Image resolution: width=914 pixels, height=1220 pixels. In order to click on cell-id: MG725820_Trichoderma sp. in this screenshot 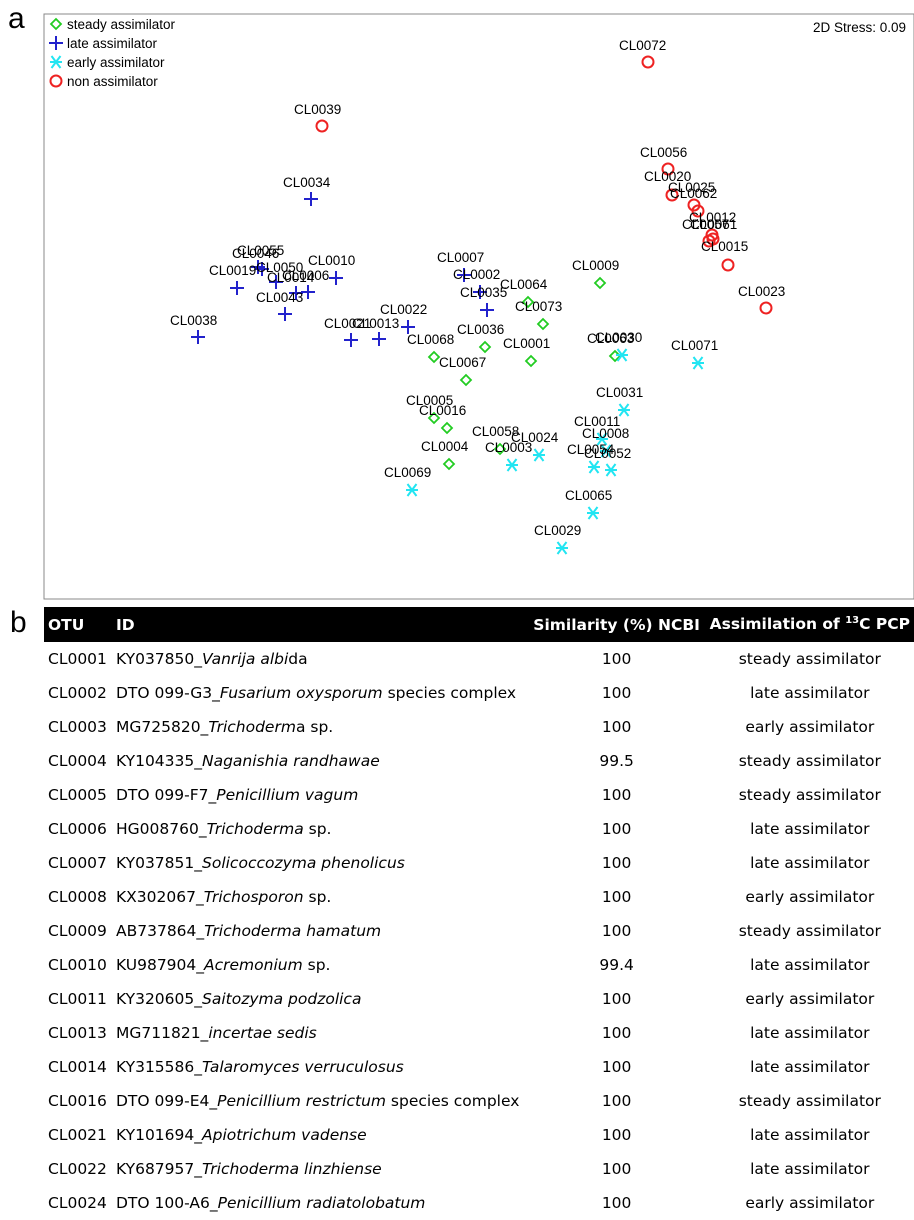, I will do `click(320, 727)`.